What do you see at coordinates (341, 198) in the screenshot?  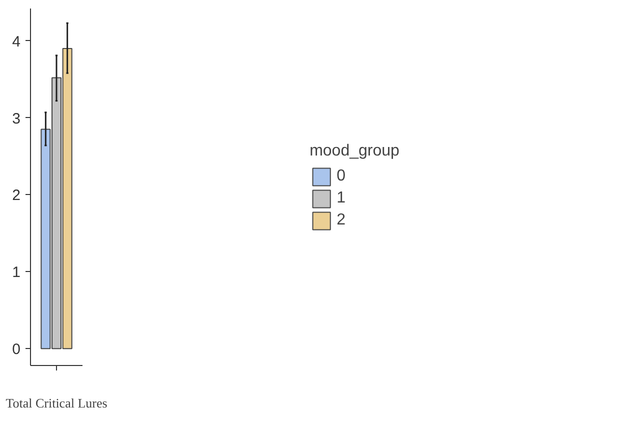 I see `legend-label: 1` at bounding box center [341, 198].